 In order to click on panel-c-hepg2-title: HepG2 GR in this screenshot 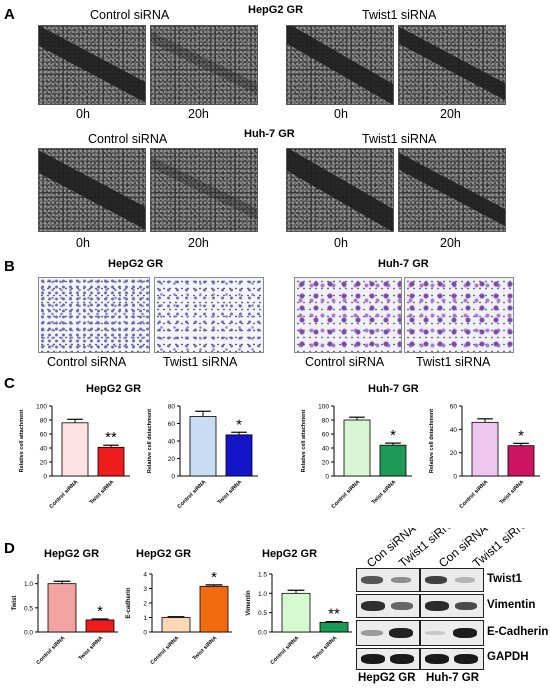, I will do `click(114, 389)`.